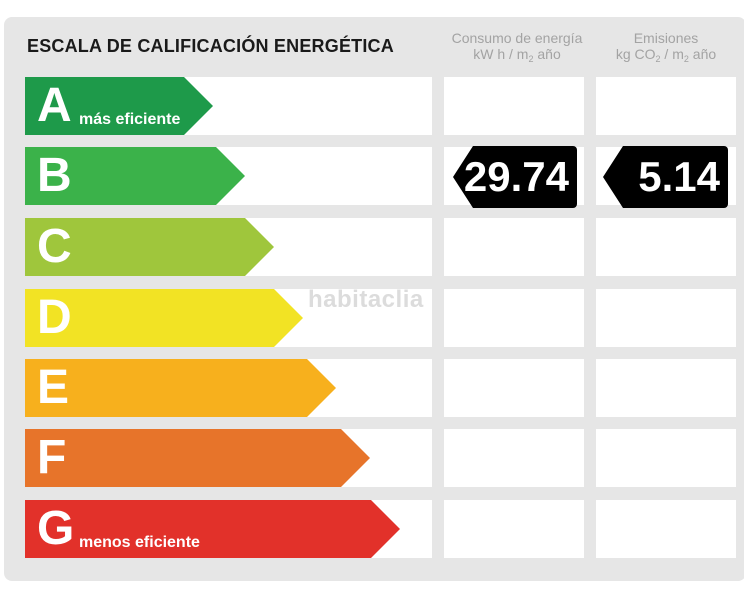  Describe the element at coordinates (53, 387) in the screenshot. I see `rating-letter: E` at that location.